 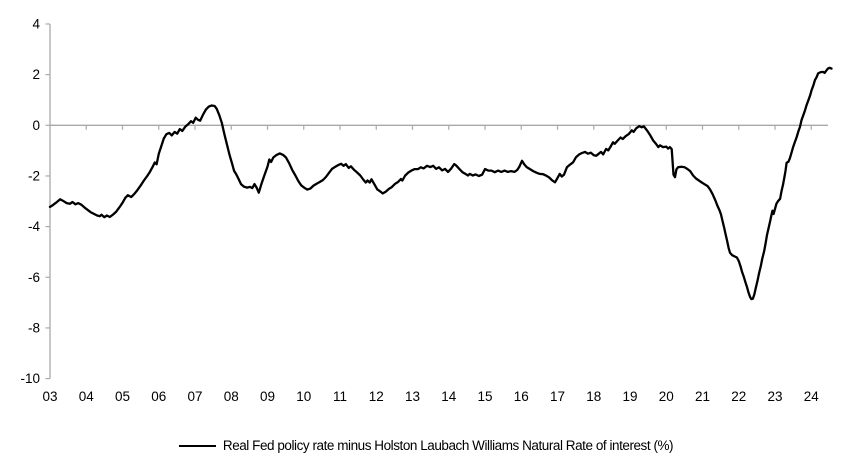 I want to click on x-tick-label: 17, so click(x=557, y=396).